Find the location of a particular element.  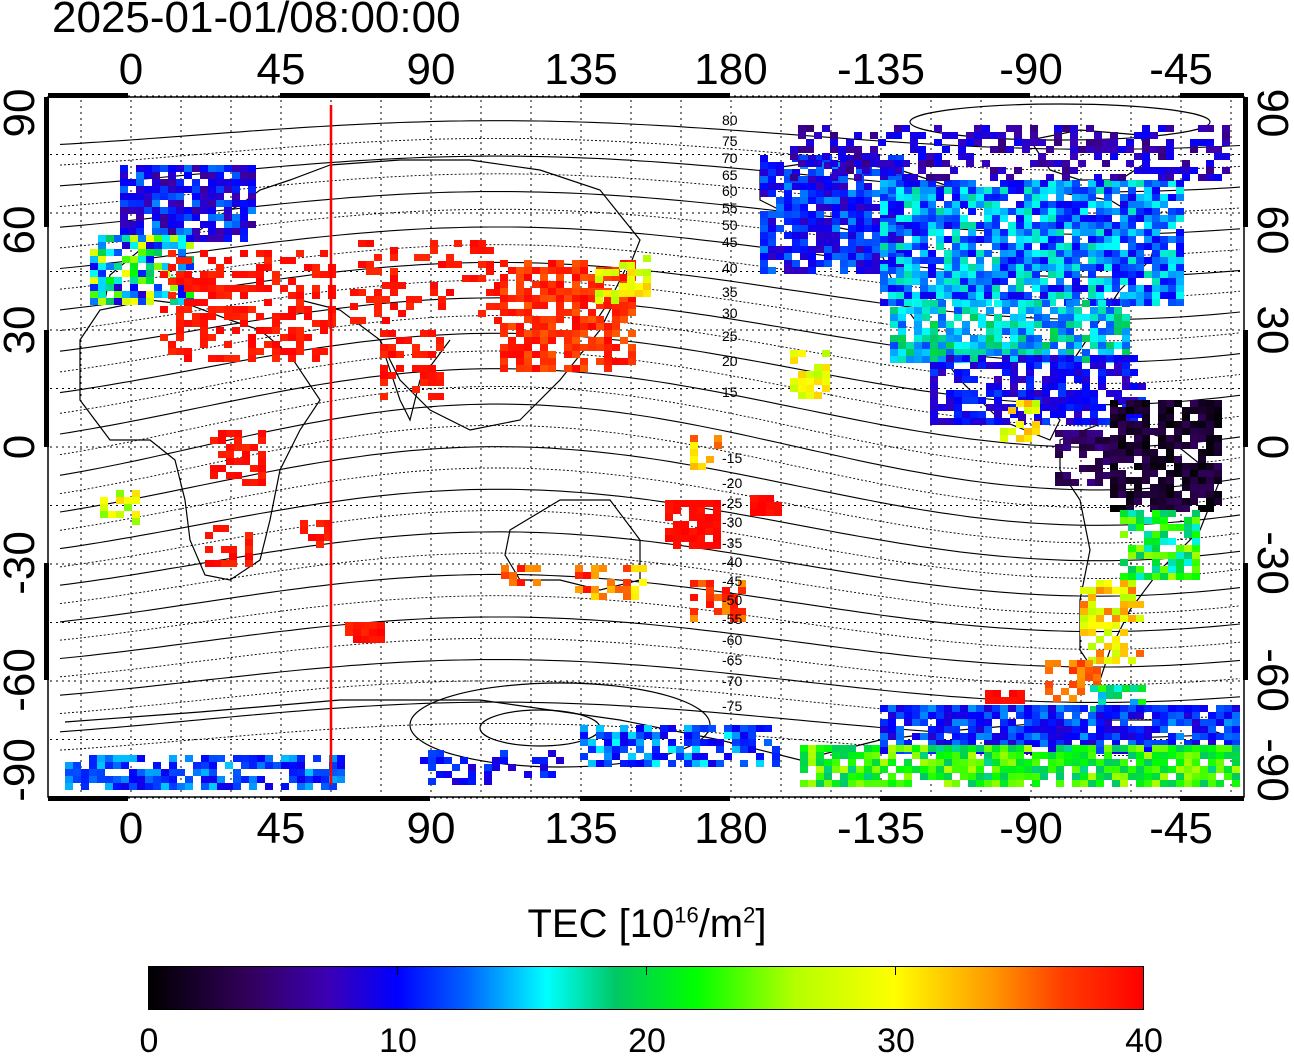

bottom-axis-labels: 0 45 90 135 180 -135 -90 -45 is located at coordinates (666, 828).